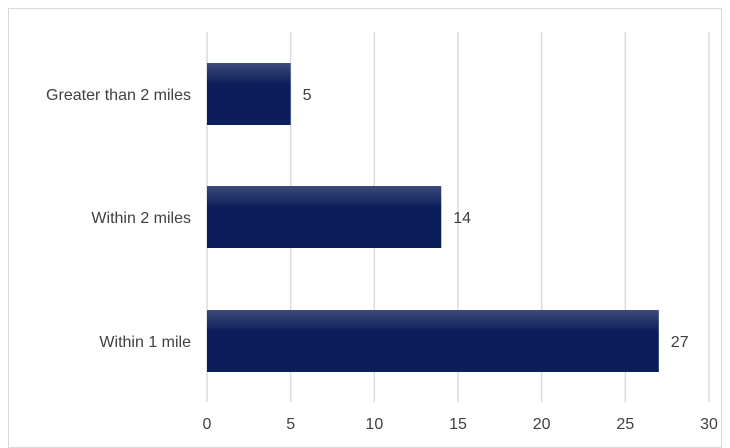 The height and width of the screenshot is (448, 730). What do you see at coordinates (709, 424) in the screenshot?
I see `x-tick-label: 30` at bounding box center [709, 424].